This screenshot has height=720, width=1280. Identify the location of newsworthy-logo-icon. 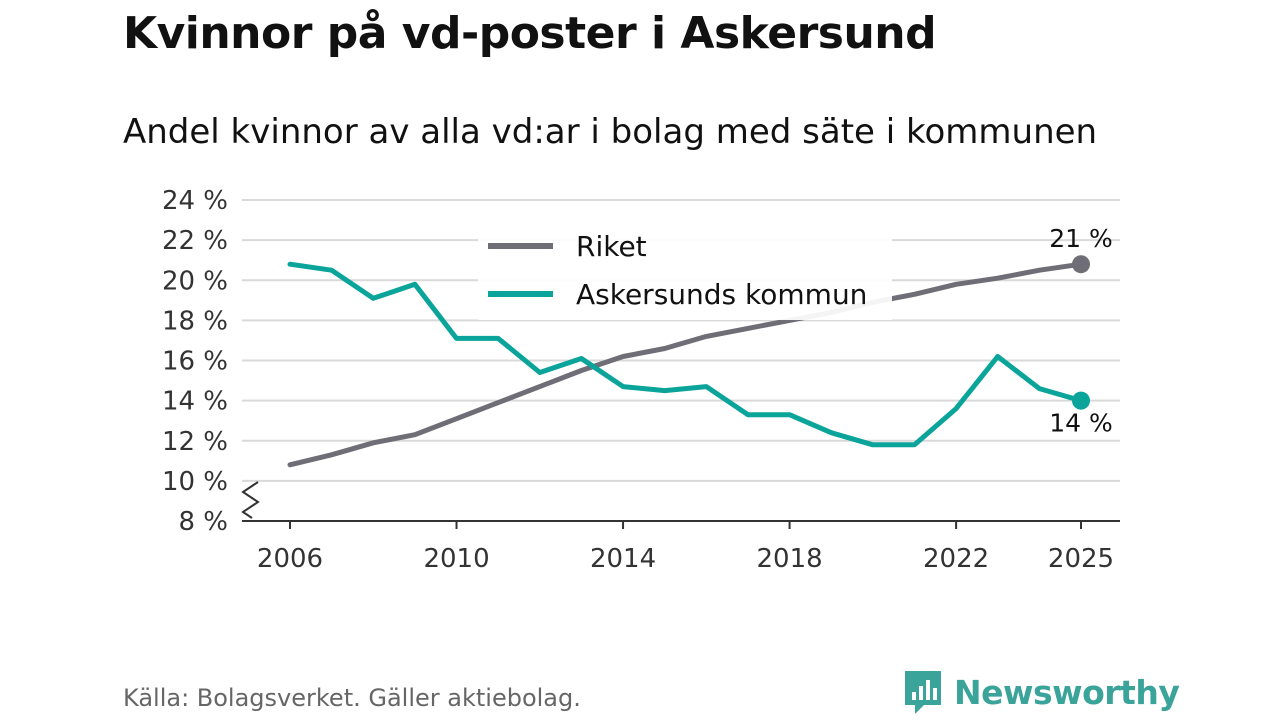
(923, 692).